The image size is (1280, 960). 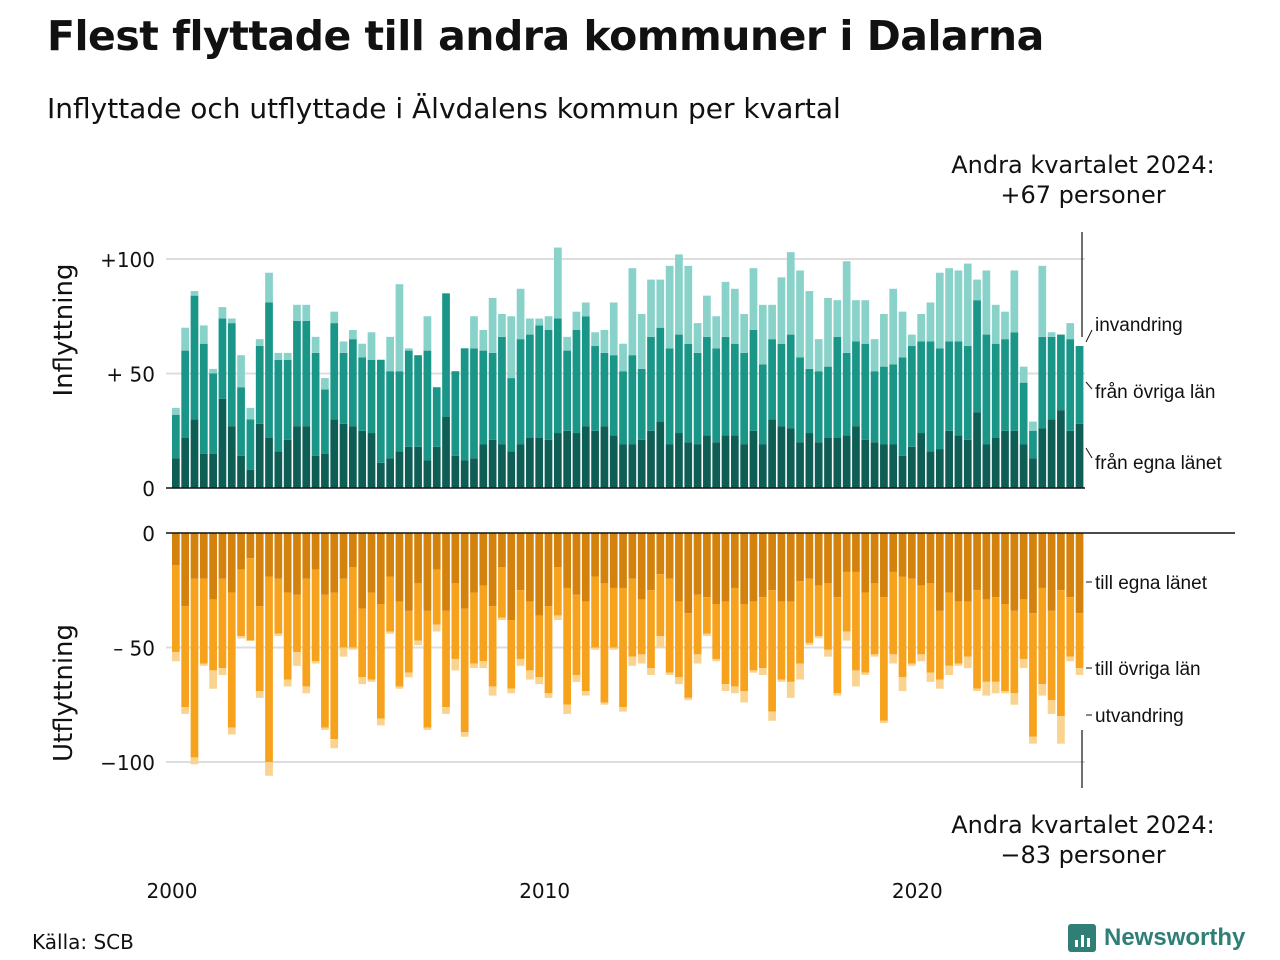 I want to click on ytick-label-inflyttning-1: + 50, so click(x=130, y=375).